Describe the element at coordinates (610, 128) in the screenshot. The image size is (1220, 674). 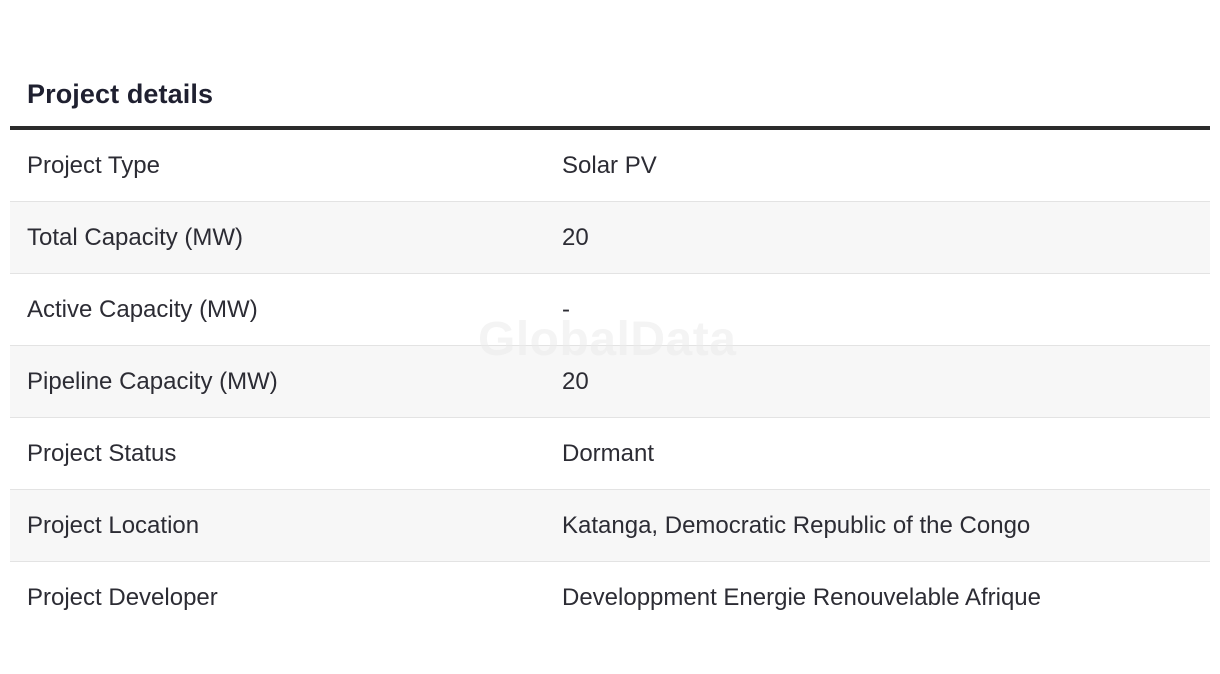
I see `title-divider` at that location.